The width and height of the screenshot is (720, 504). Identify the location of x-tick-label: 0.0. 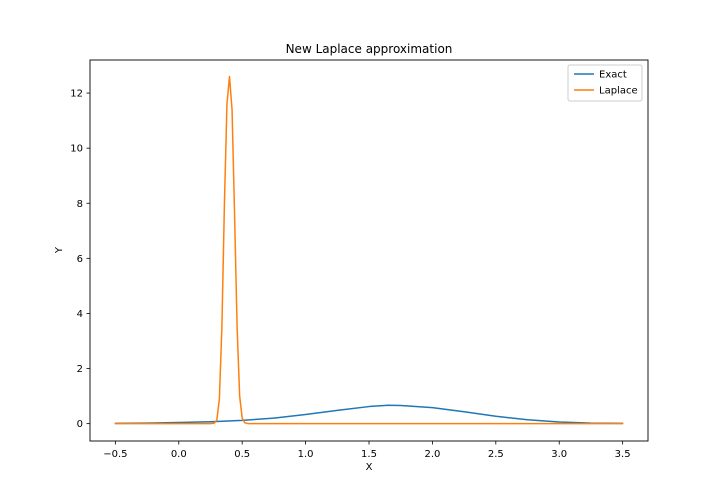
(179, 454).